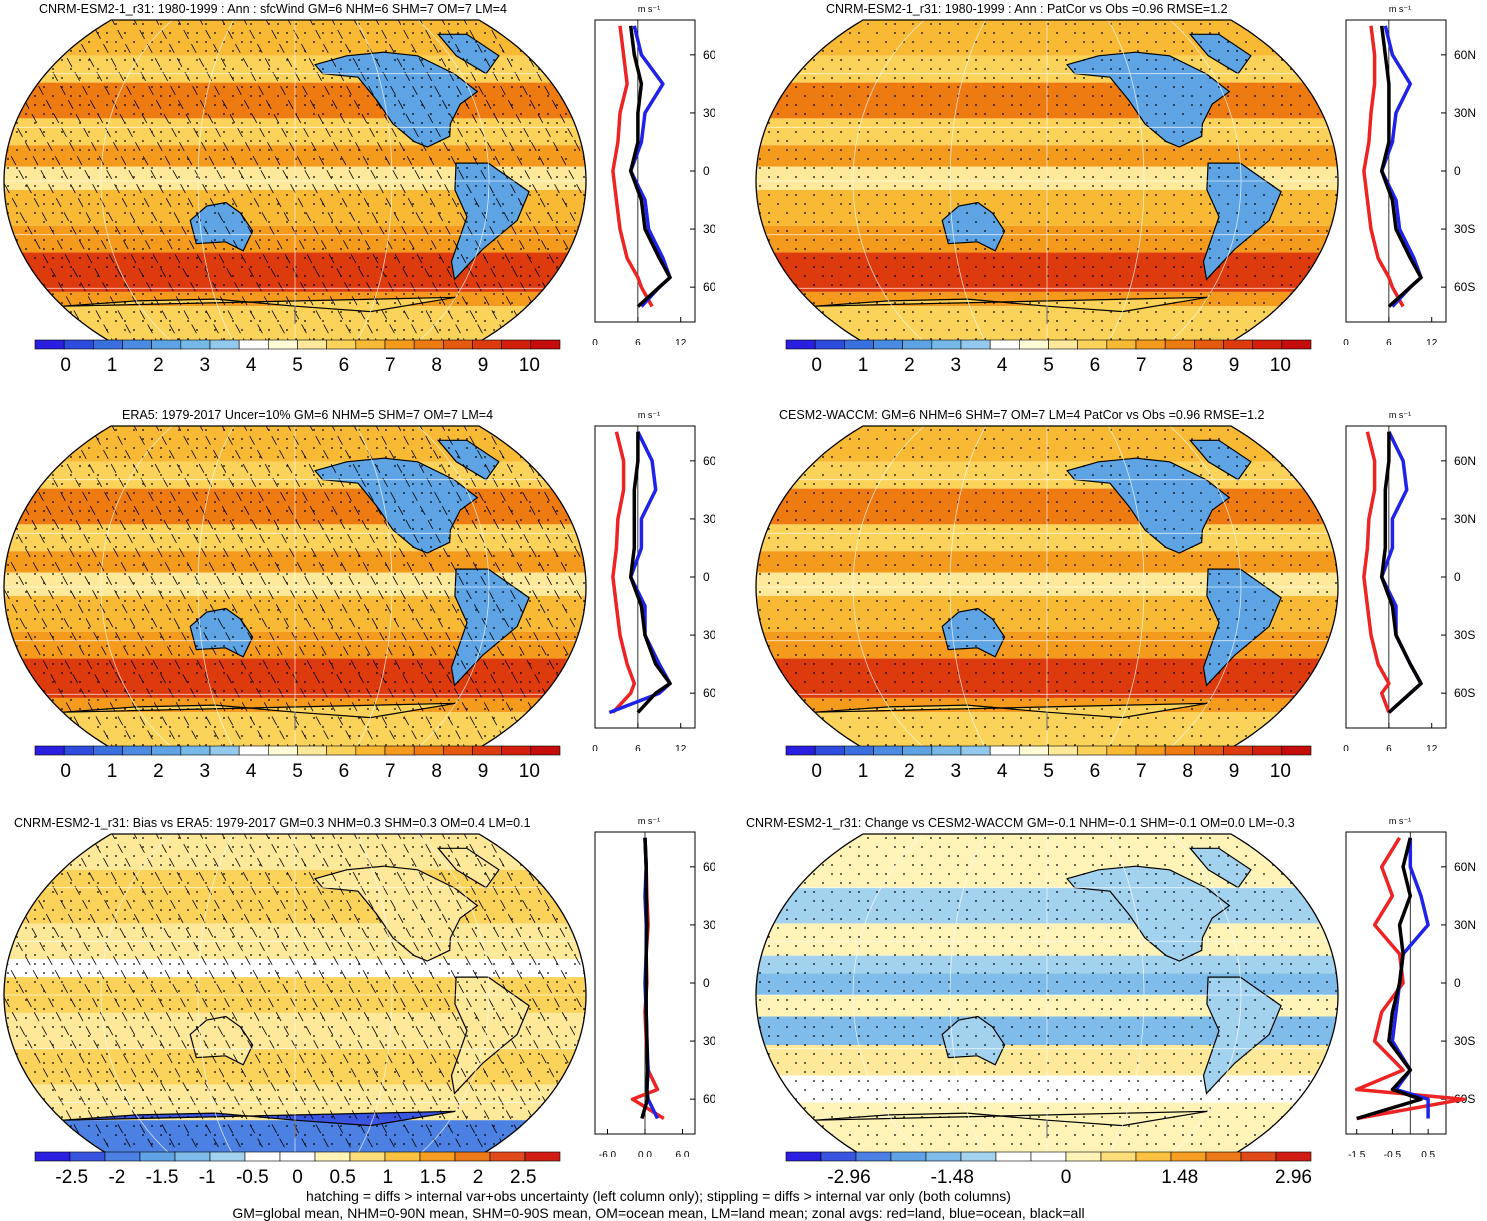 This screenshot has height=1221, width=1487. I want to click on colorbar-label: 10, so click(1280, 771).